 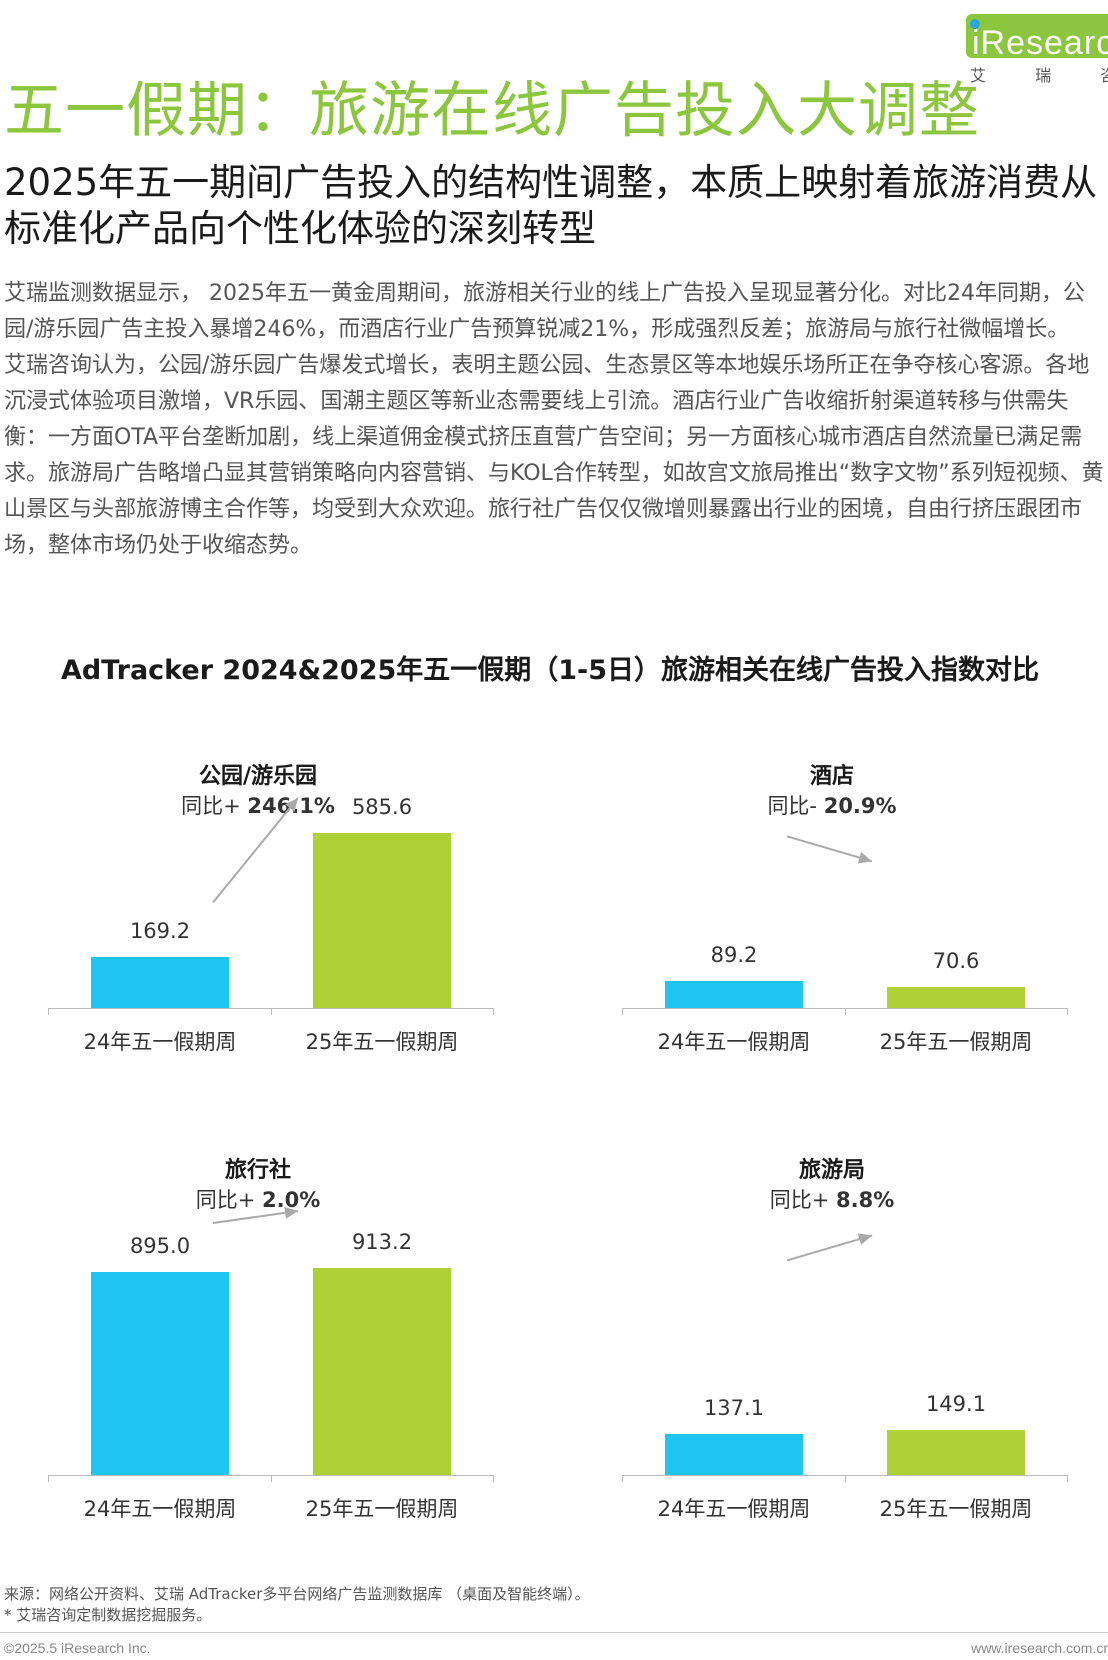 I want to click on chart-series-title: 旅行社, so click(x=257, y=1170).